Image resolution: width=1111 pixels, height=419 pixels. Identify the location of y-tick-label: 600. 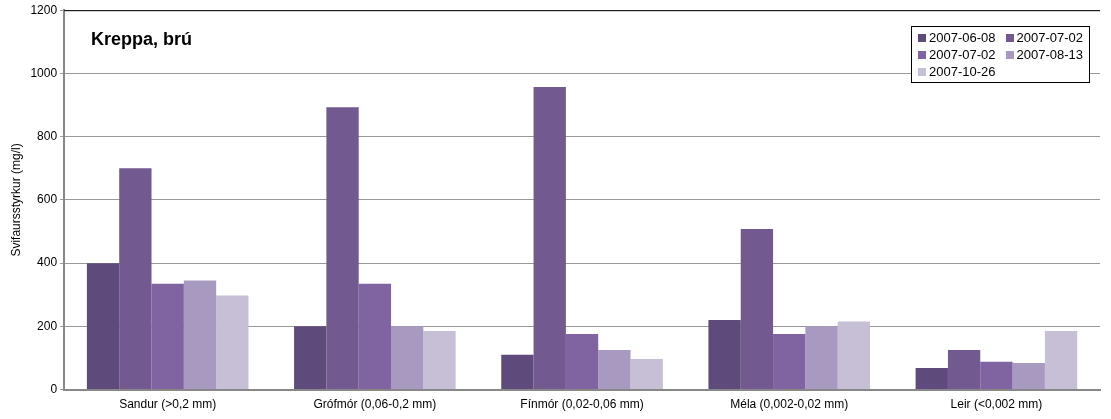
(47, 199).